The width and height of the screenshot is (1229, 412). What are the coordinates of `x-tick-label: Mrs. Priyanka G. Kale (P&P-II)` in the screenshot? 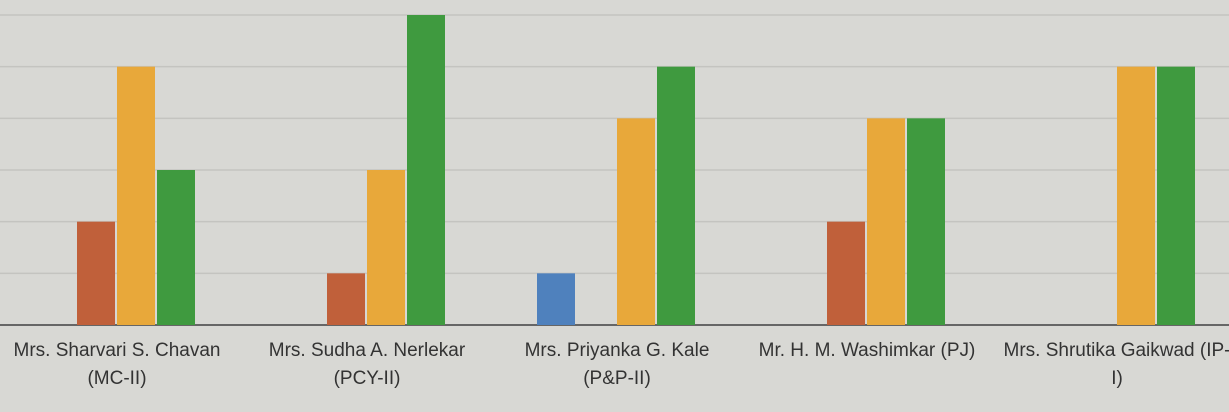 It's located at (617, 364).